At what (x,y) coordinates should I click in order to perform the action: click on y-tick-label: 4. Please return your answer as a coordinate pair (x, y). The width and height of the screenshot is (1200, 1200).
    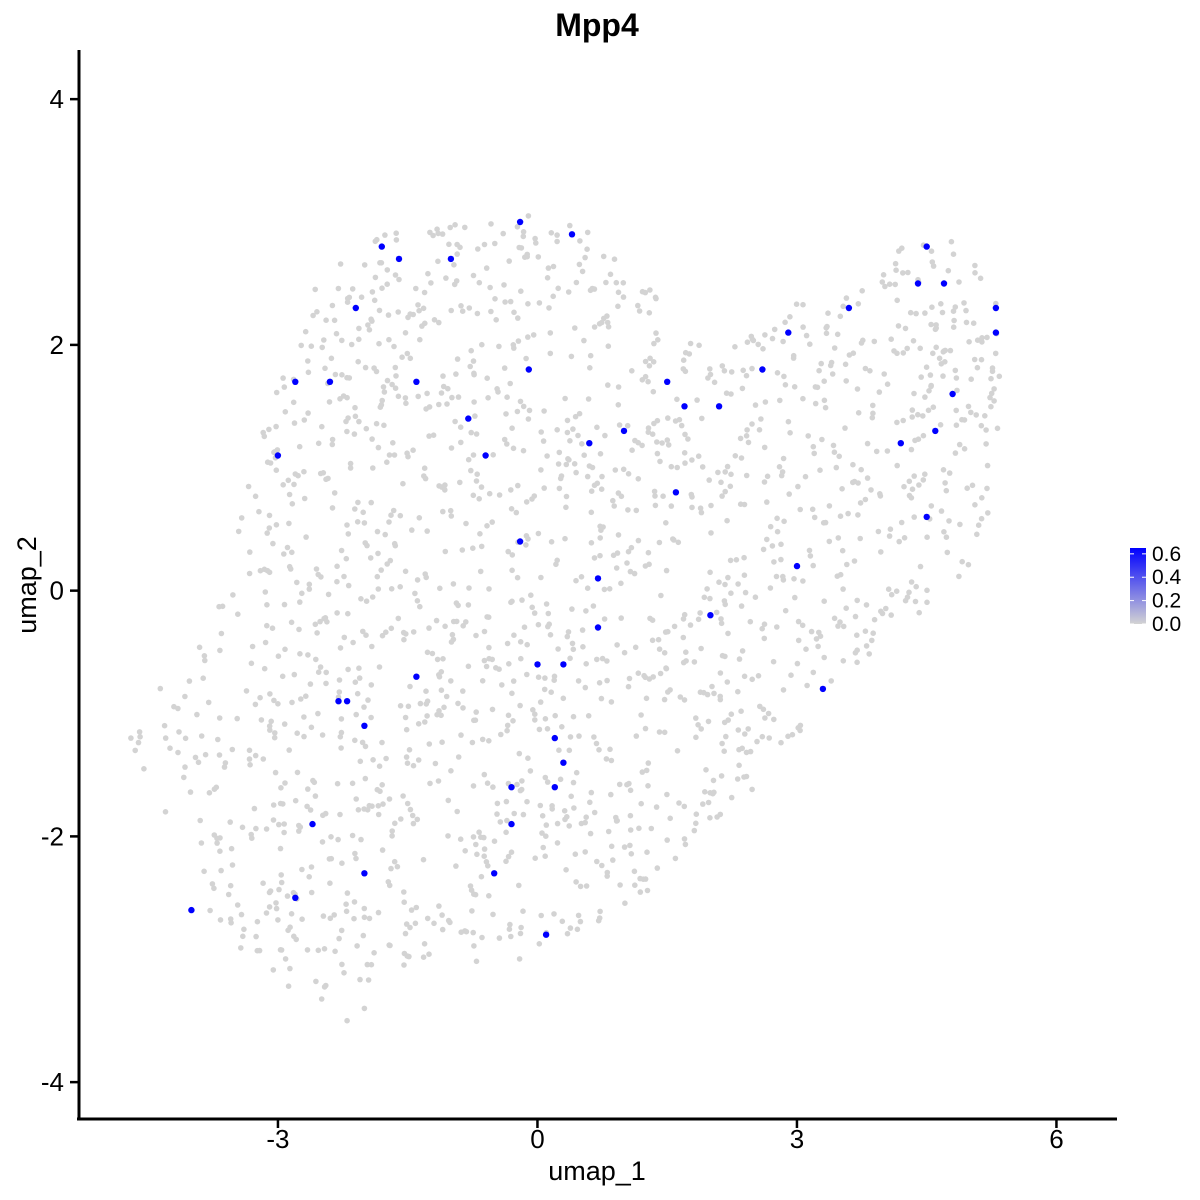
    Looking at the image, I should click on (57, 99).